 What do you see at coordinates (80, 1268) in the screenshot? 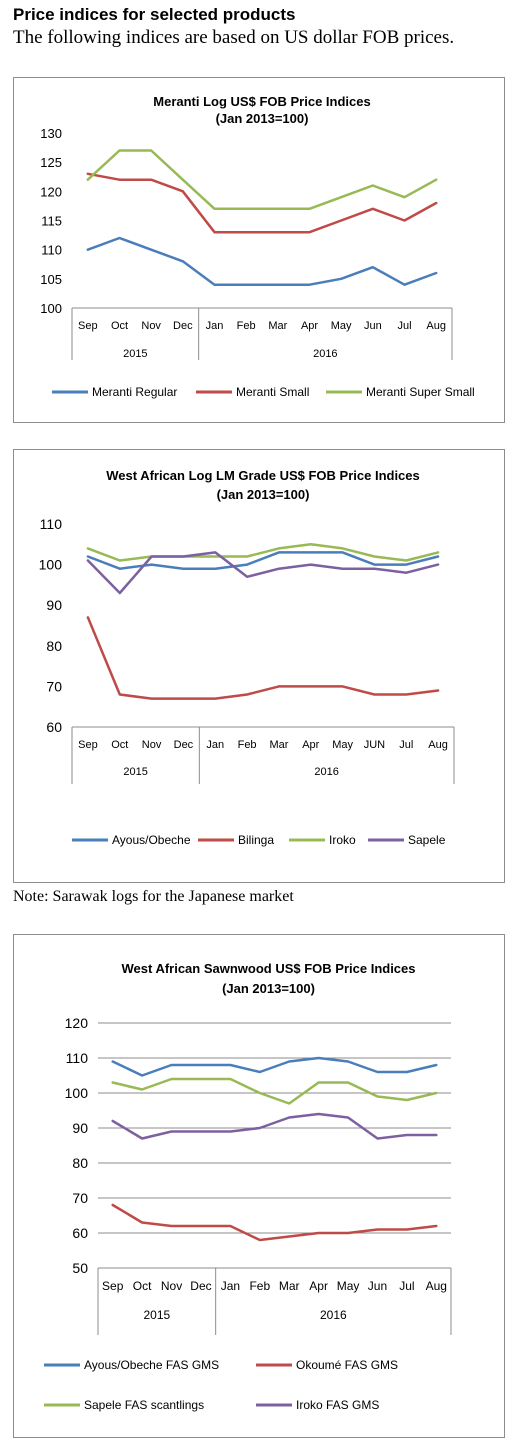
I see `y-tick-label: 50` at bounding box center [80, 1268].